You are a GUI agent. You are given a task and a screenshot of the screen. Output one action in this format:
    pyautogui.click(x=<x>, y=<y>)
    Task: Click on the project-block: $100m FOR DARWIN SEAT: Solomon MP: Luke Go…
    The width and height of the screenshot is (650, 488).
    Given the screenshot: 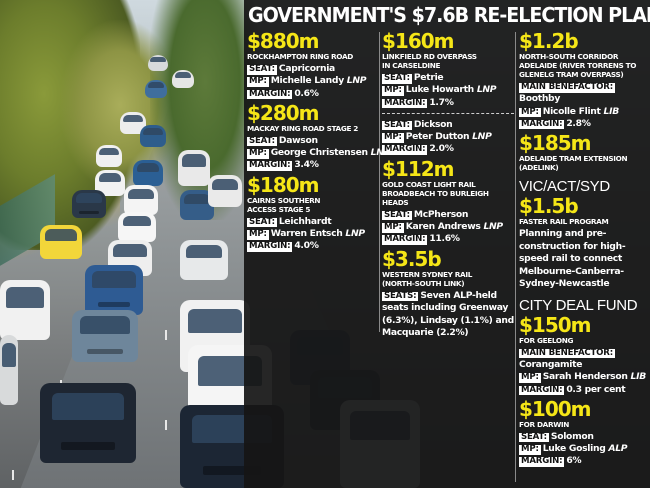 What is the action you would take?
    pyautogui.click(x=584, y=433)
    